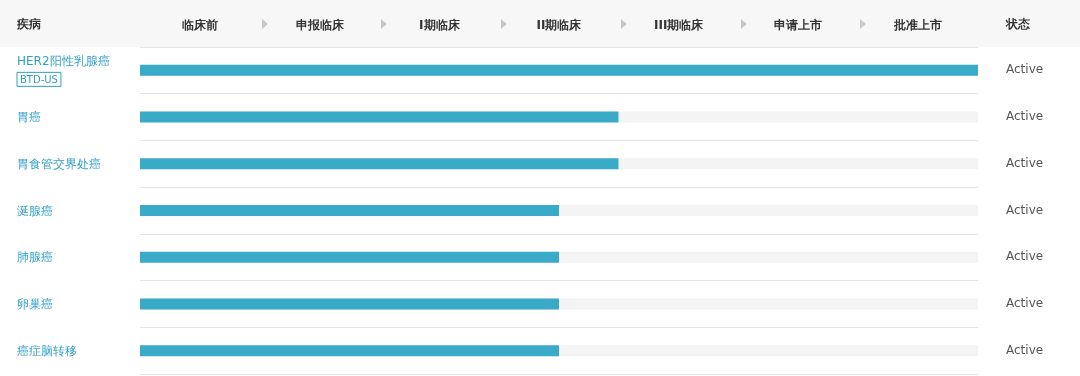 This screenshot has width=1080, height=376. Describe the element at coordinates (918, 25) in the screenshot. I see `text: 批准上市` at that location.